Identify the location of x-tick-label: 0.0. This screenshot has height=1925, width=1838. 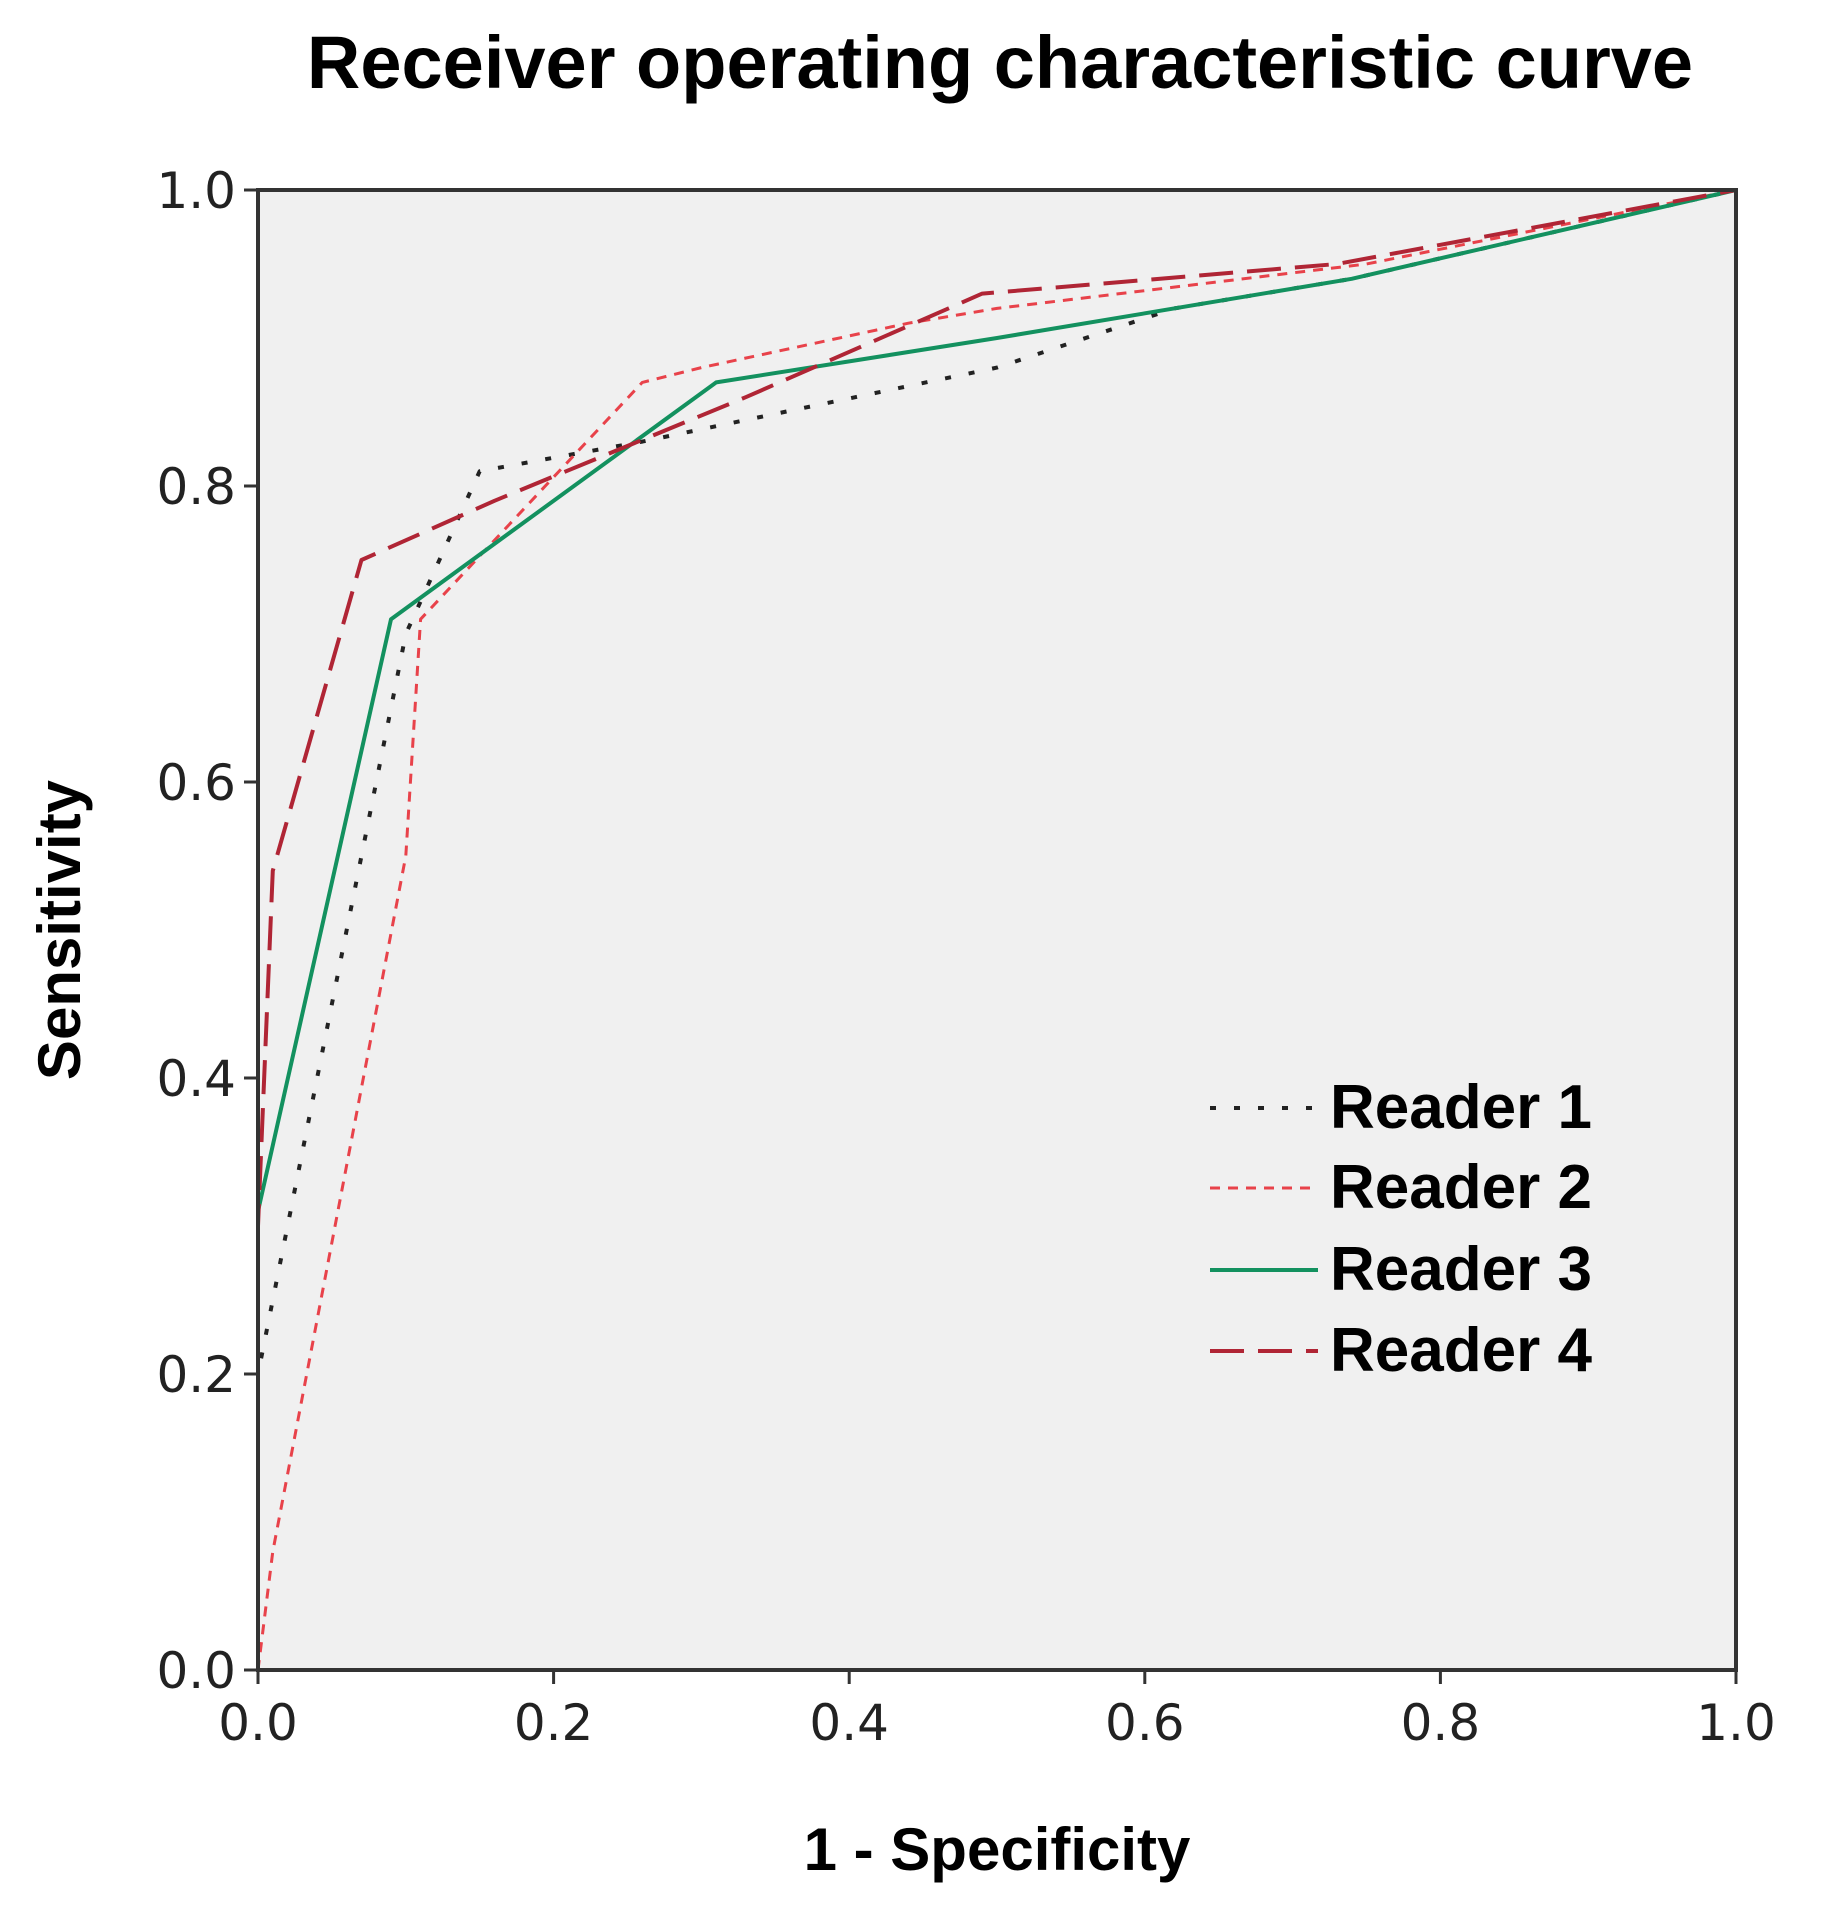
(258, 1723).